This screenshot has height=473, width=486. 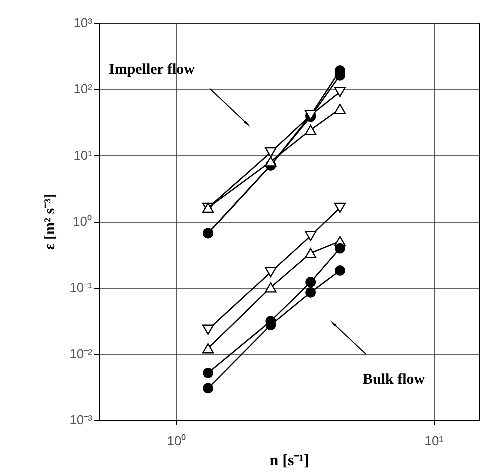 I want to click on annotation: Bulk flow, so click(x=394, y=380).